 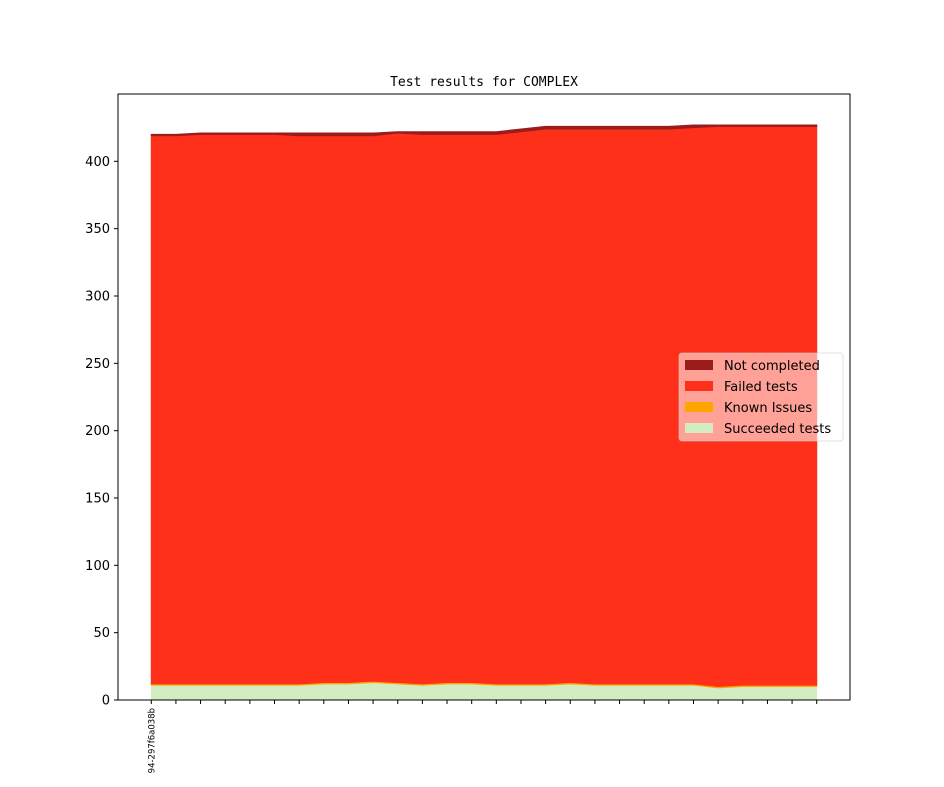 I want to click on y-tick-label: 250, so click(x=97, y=364).